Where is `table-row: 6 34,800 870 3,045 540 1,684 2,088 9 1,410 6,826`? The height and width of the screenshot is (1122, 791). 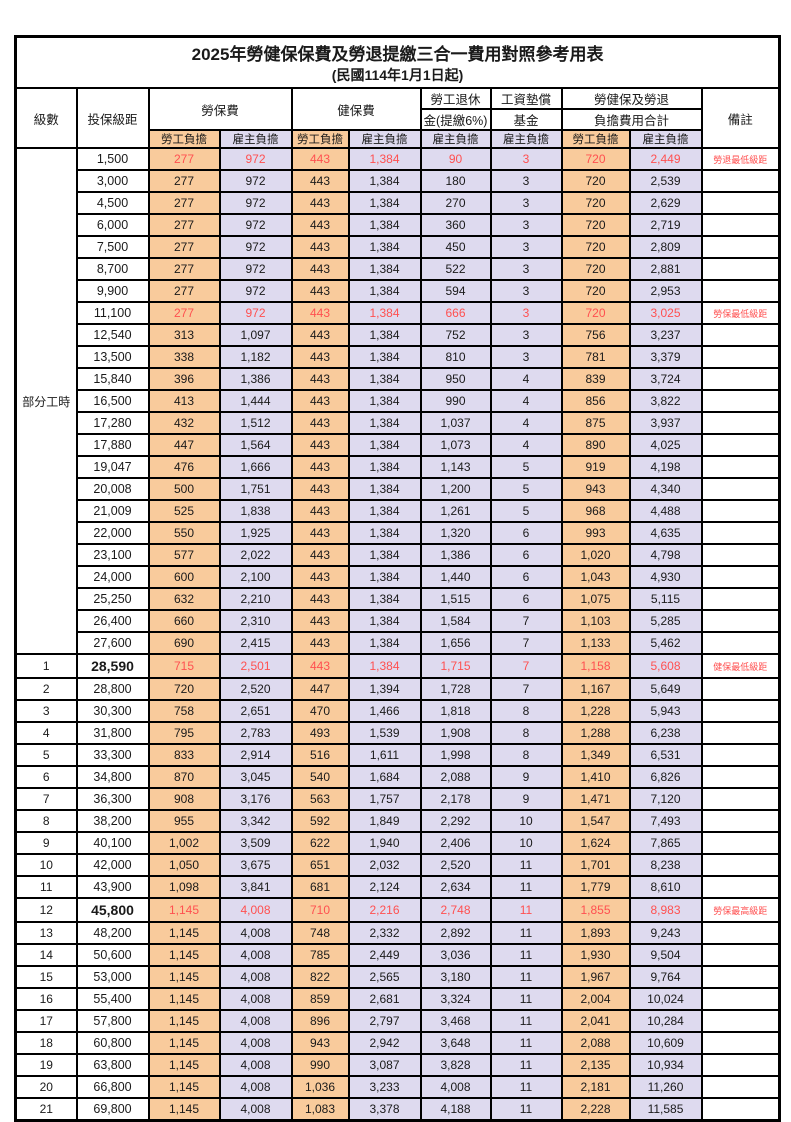 table-row: 6 34,800 870 3,045 540 1,684 2,088 9 1,410 6,826 is located at coordinates (397, 777).